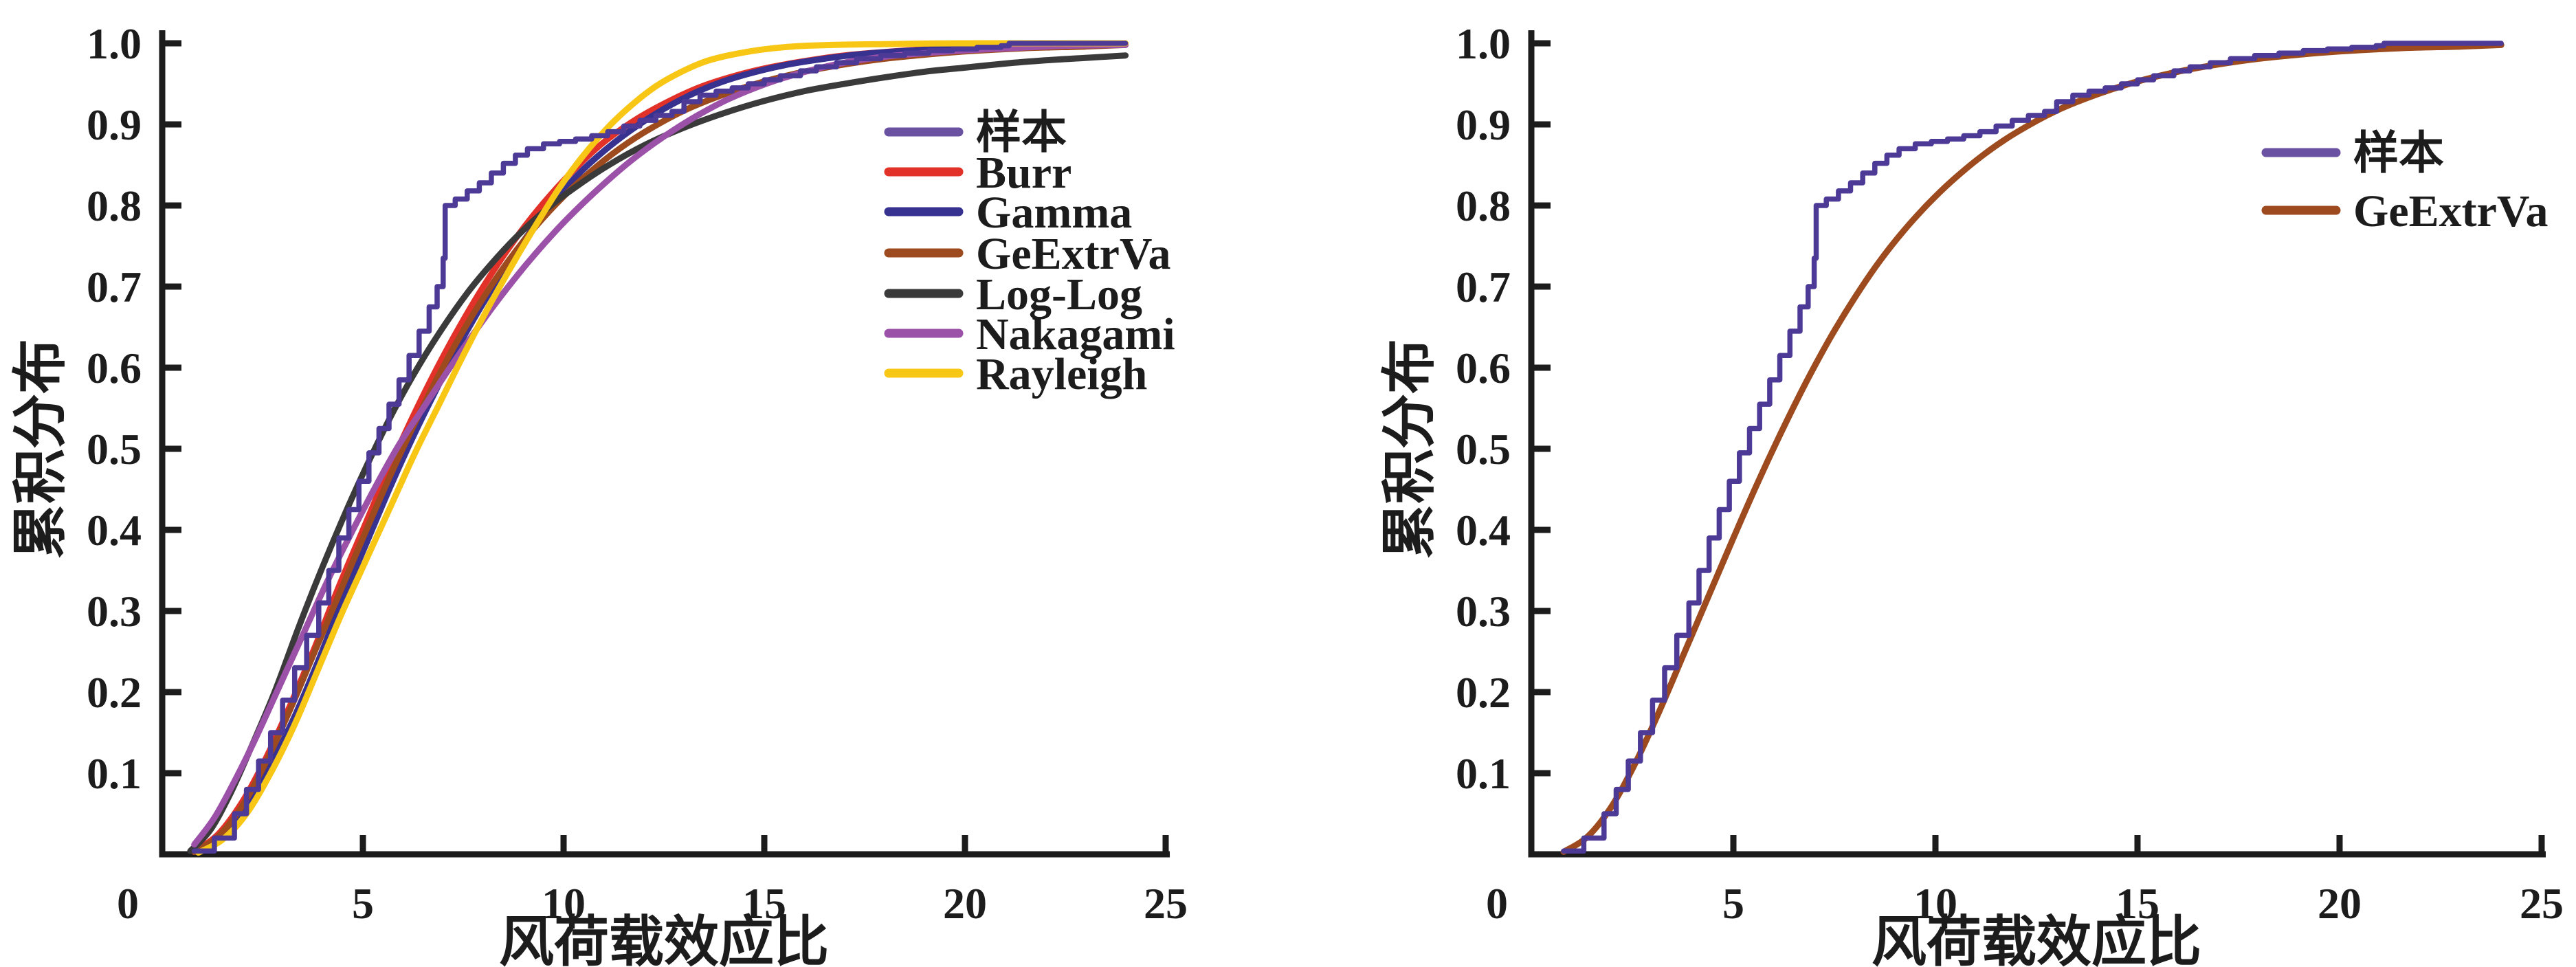 Image resolution: width=2576 pixels, height=967 pixels. I want to click on legend-label-Rayleigh: Rayleigh, so click(1061, 374).